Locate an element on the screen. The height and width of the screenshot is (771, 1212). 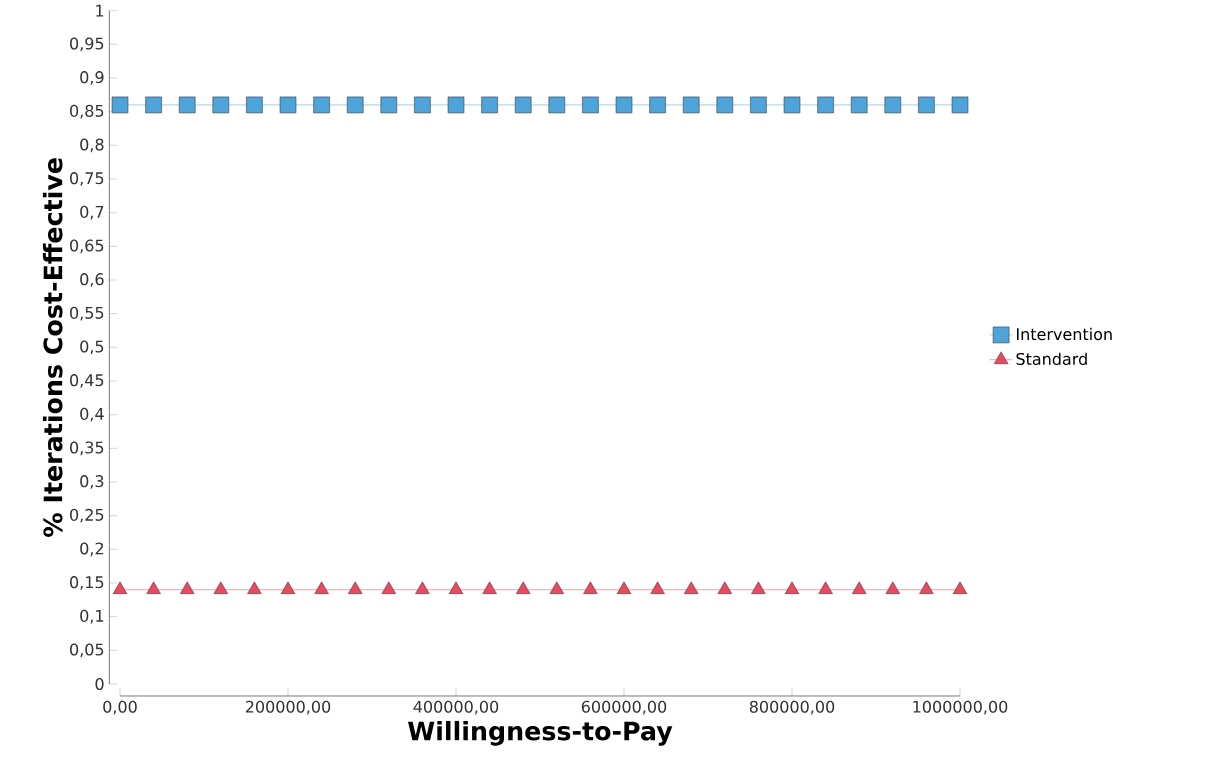
y-tick-label: 0 is located at coordinates (99, 684).